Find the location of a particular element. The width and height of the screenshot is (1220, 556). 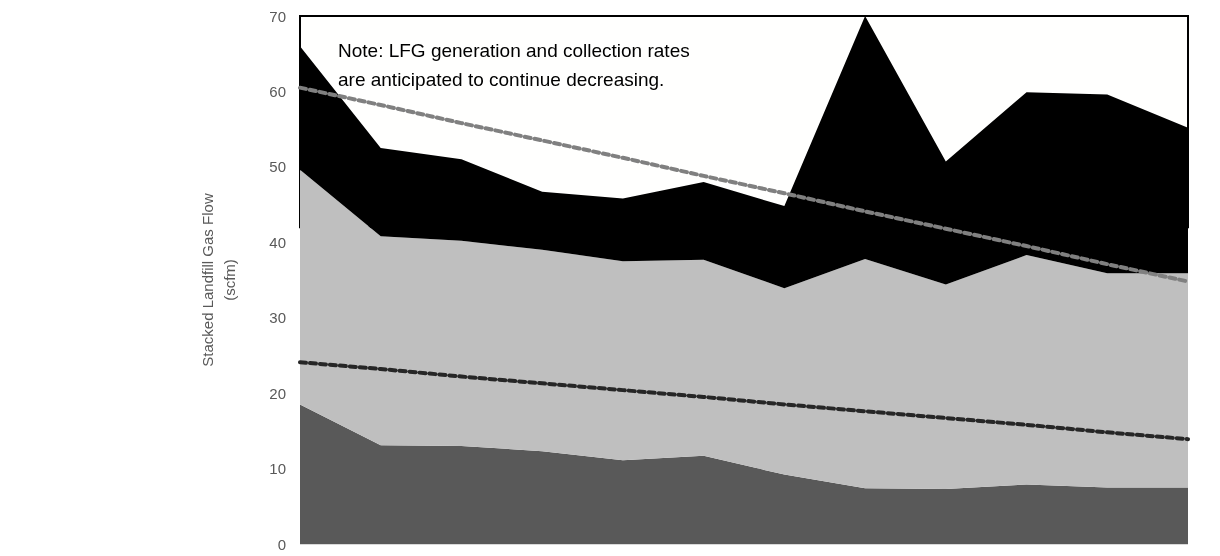

y-tick-label: 60 is located at coordinates (277, 91).